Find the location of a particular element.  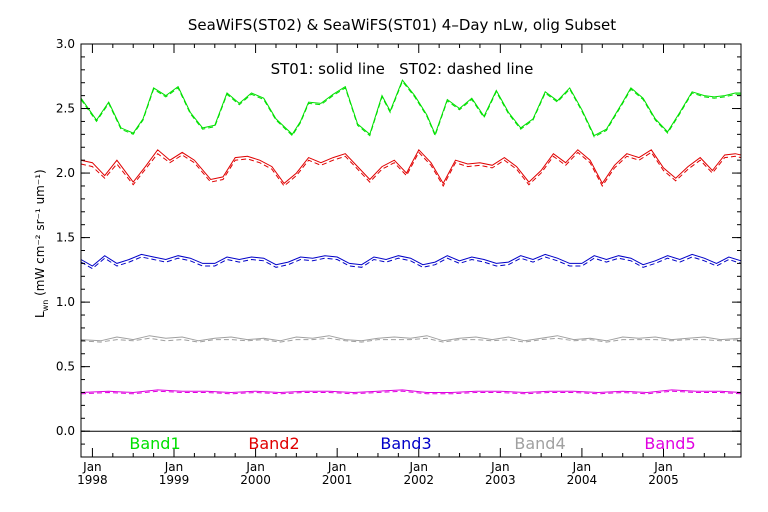

legend-band3: Band3 is located at coordinates (405, 443).